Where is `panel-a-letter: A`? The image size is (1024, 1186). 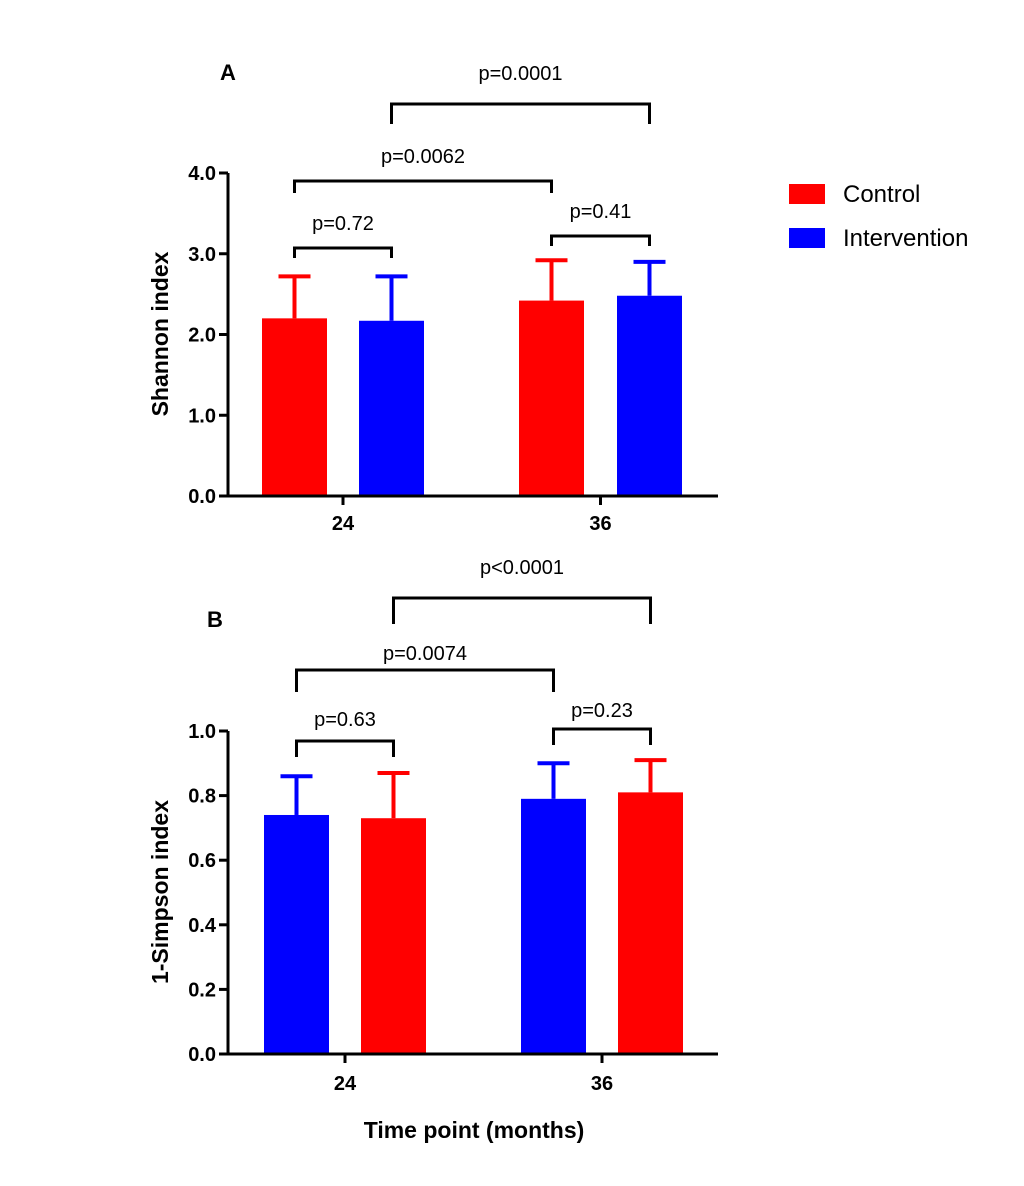 panel-a-letter: A is located at coordinates (228, 72).